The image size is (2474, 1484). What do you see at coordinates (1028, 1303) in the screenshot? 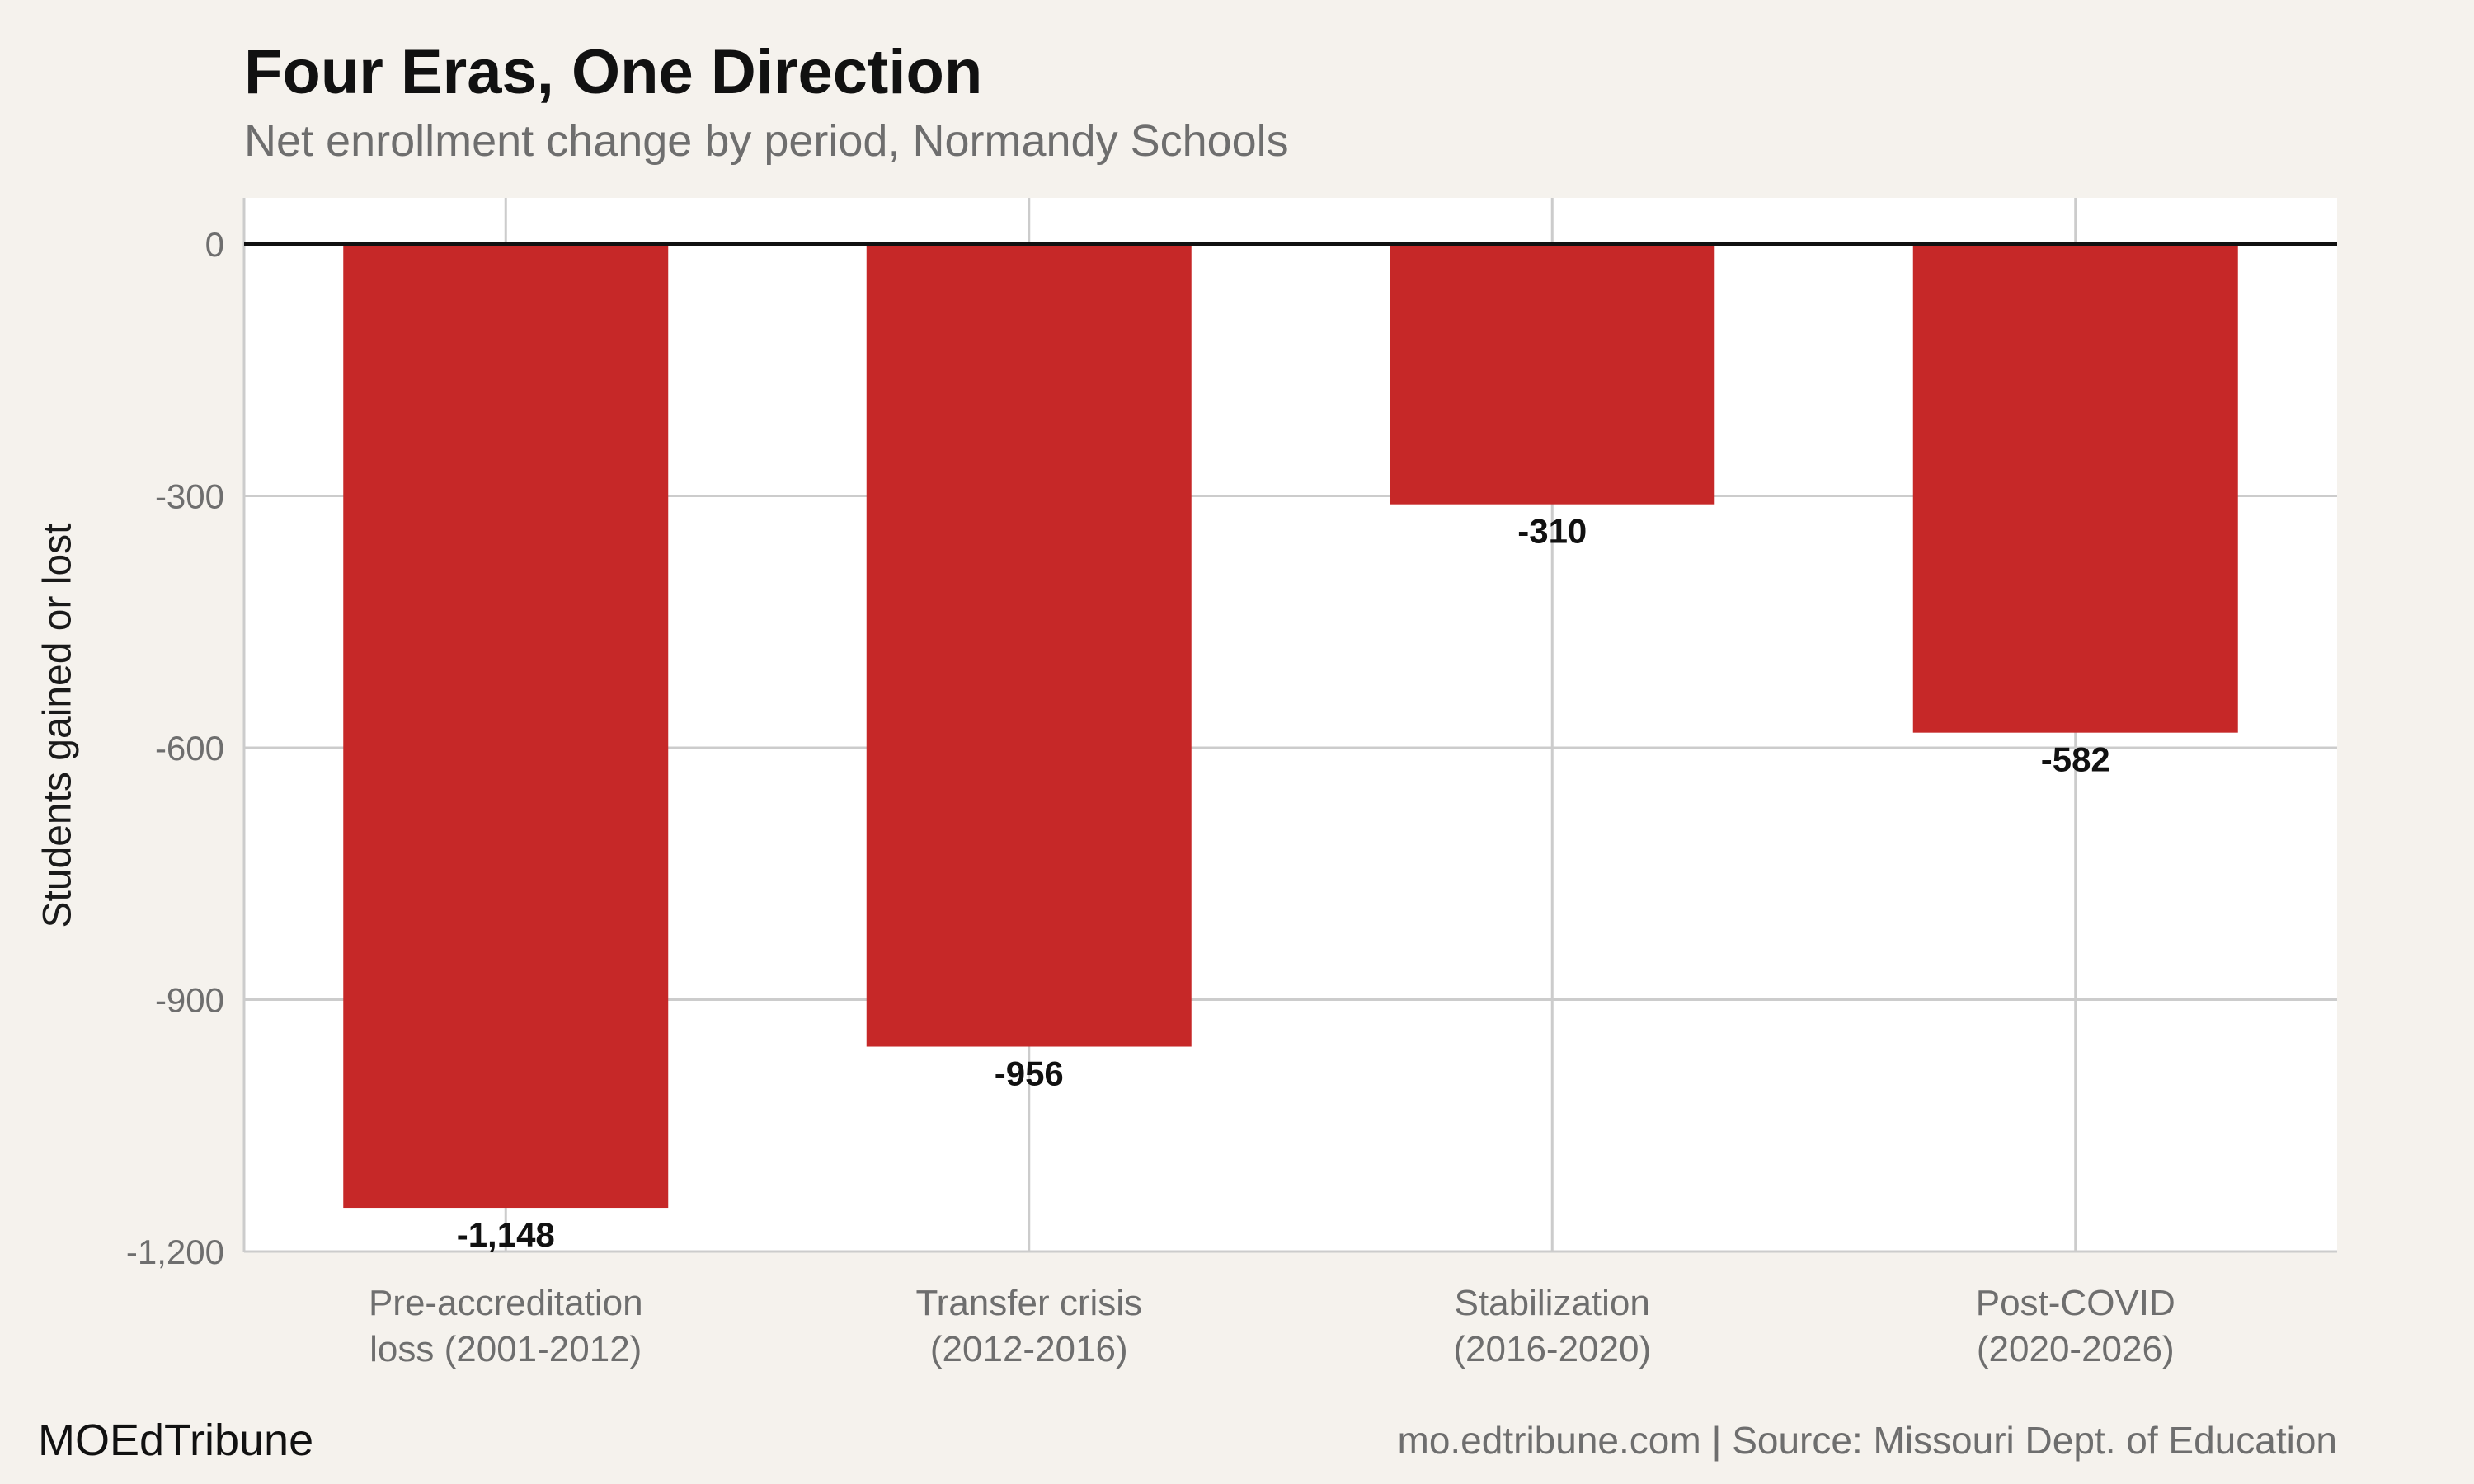
I see `x-tick-label: Transfer crisis` at bounding box center [1028, 1303].